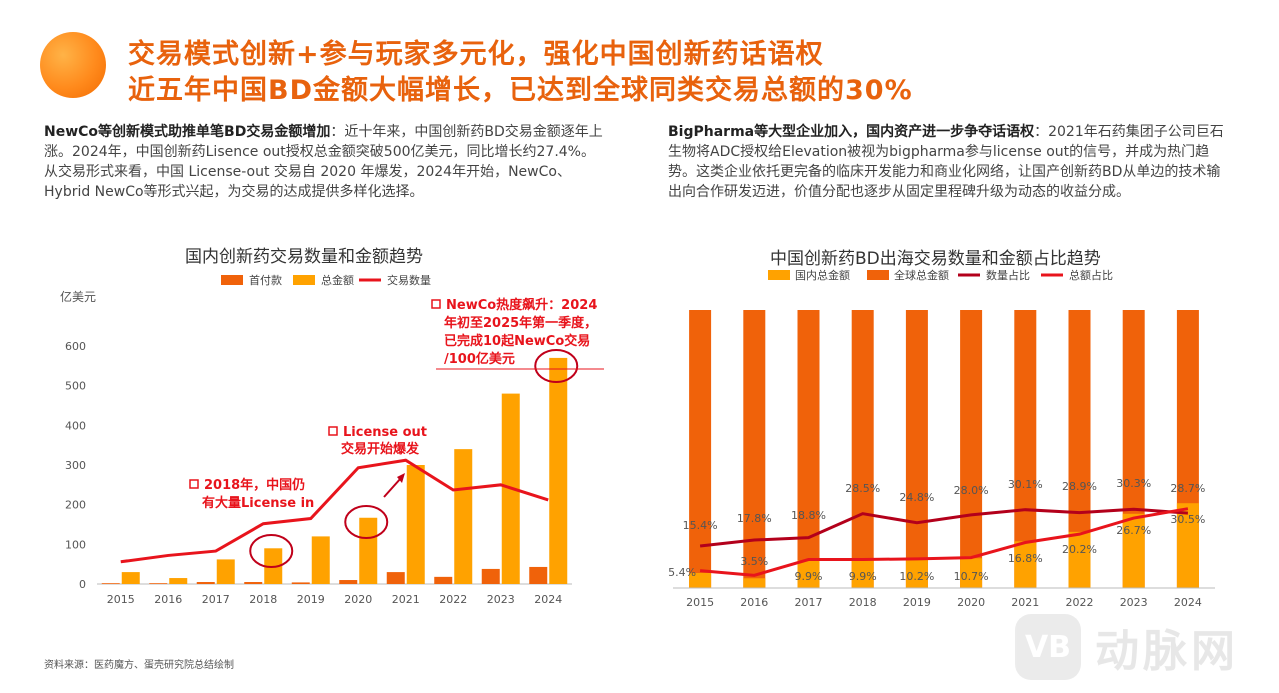  Describe the element at coordinates (971, 602) in the screenshot. I see `right-chart-xtick: 2020` at that location.